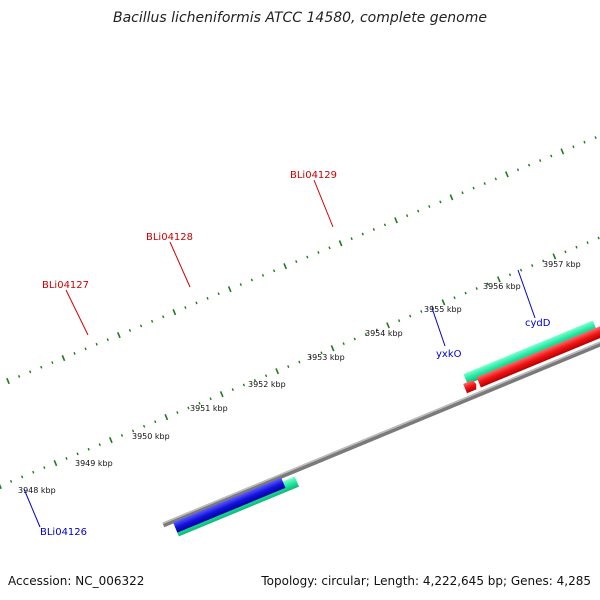 Image resolution: width=600 pixels, height=600 pixels. Describe the element at coordinates (169, 237) in the screenshot. I see `gene-label-bli04128: BLi04128` at that location.